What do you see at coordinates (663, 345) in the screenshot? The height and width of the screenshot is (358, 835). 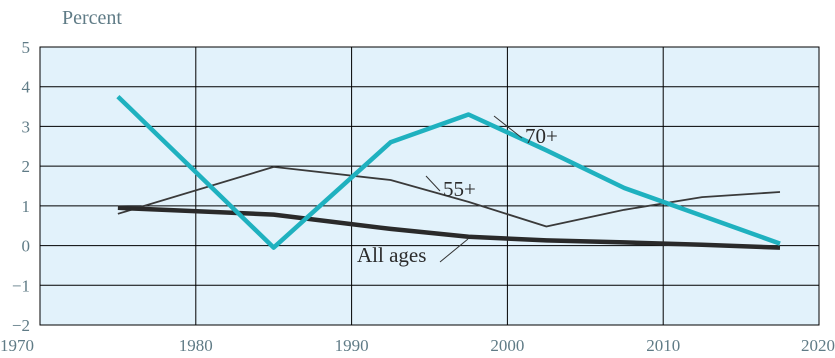 I see `x-tick-label: 2010` at bounding box center [663, 345].